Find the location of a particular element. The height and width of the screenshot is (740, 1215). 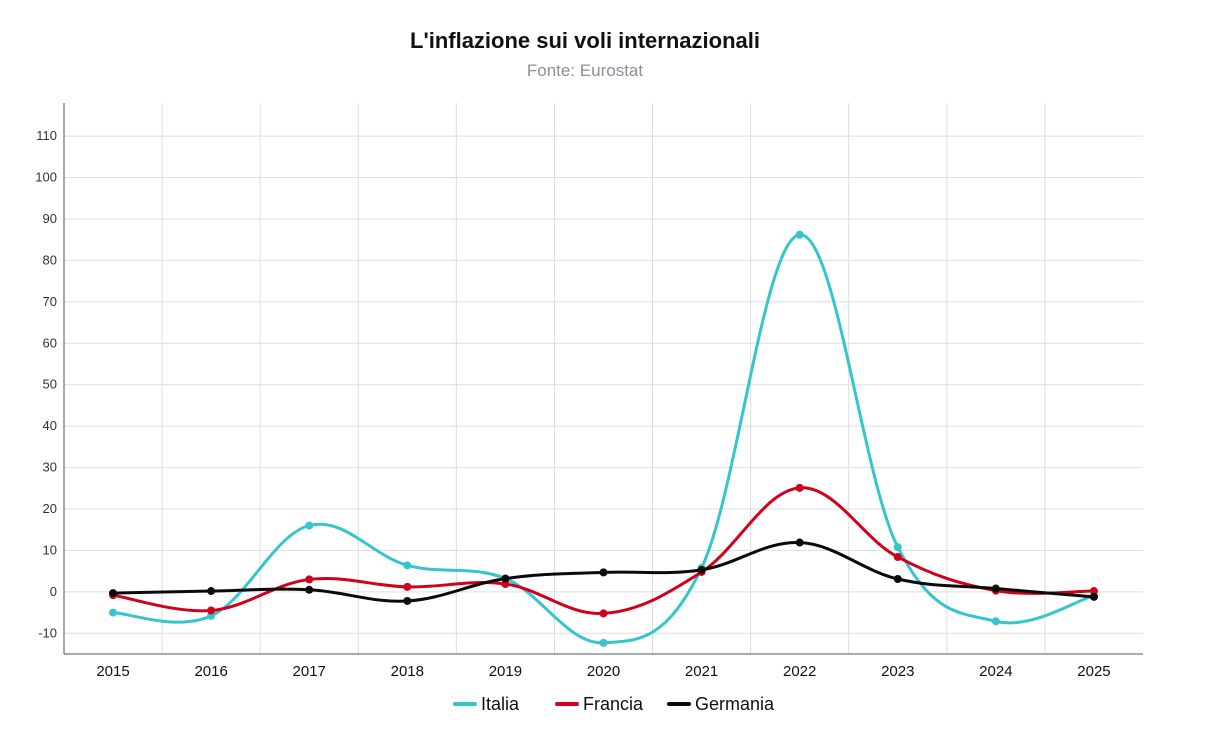

x-tick-label: 2019 is located at coordinates (505, 671).